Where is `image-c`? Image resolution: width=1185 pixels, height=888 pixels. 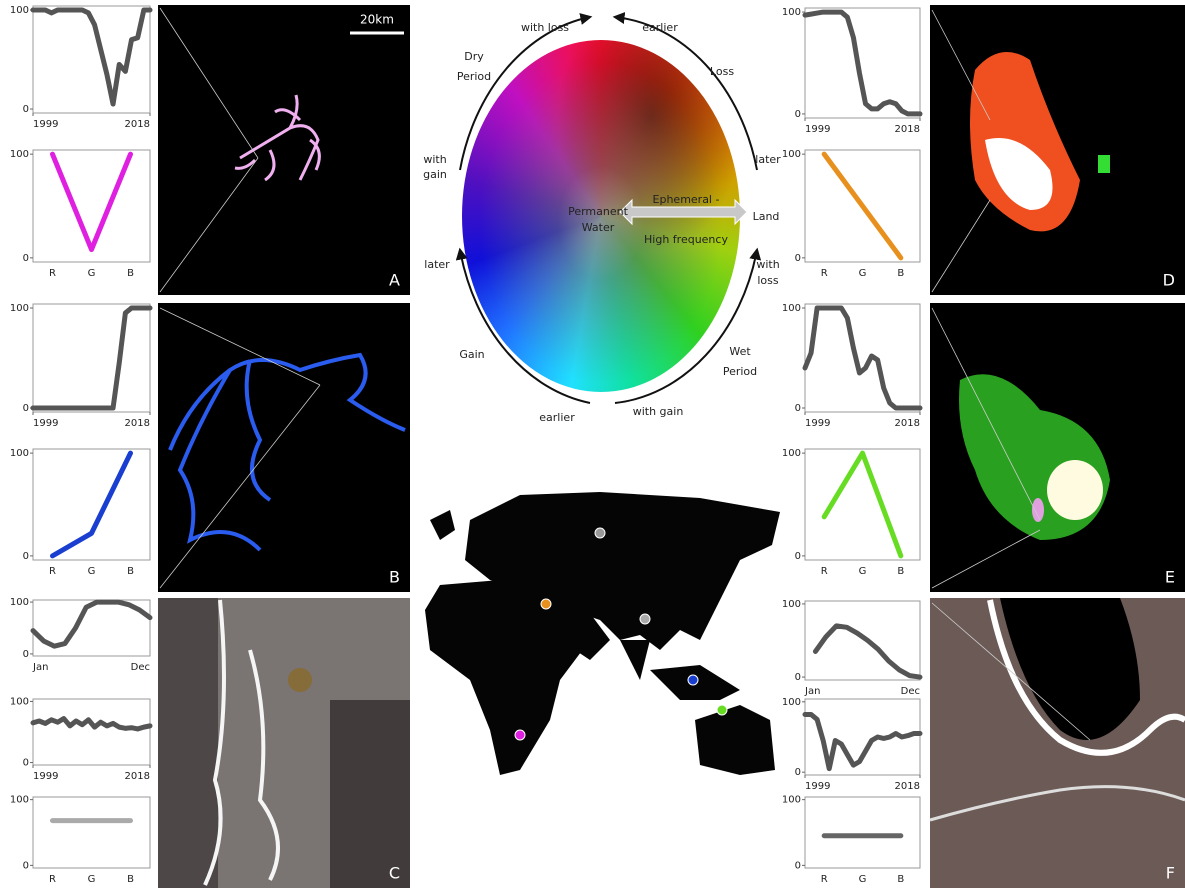 image-c is located at coordinates (284, 743).